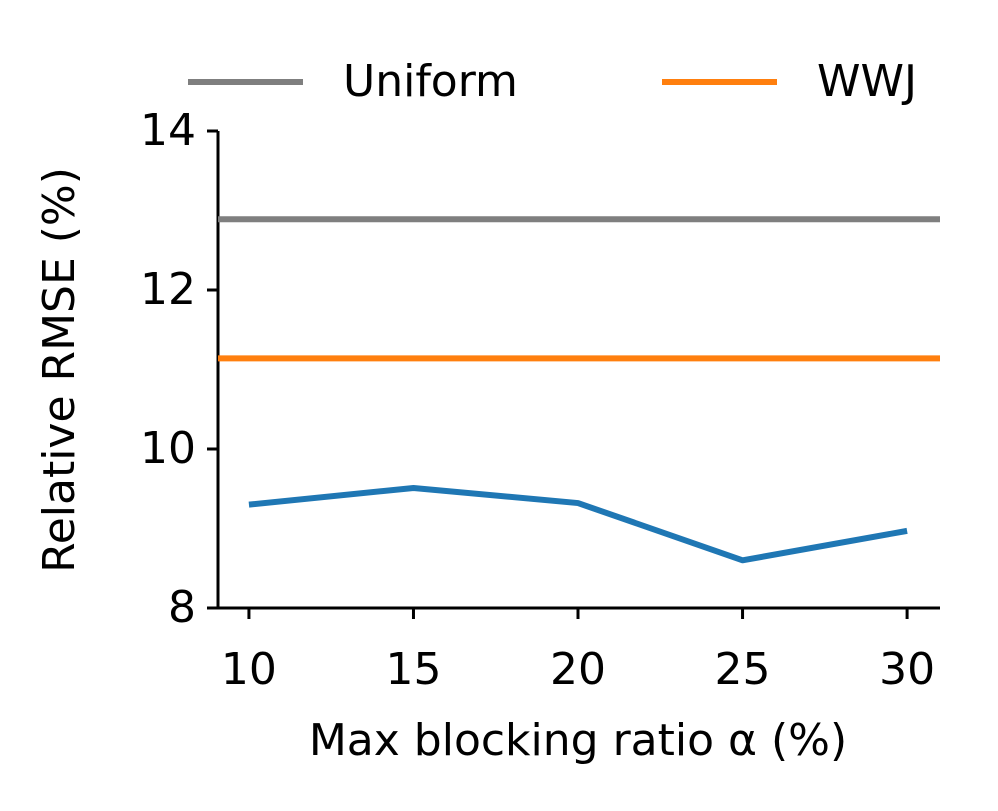 This screenshot has width=998, height=811. What do you see at coordinates (578, 524) in the screenshot?
I see `series-line` at bounding box center [578, 524].